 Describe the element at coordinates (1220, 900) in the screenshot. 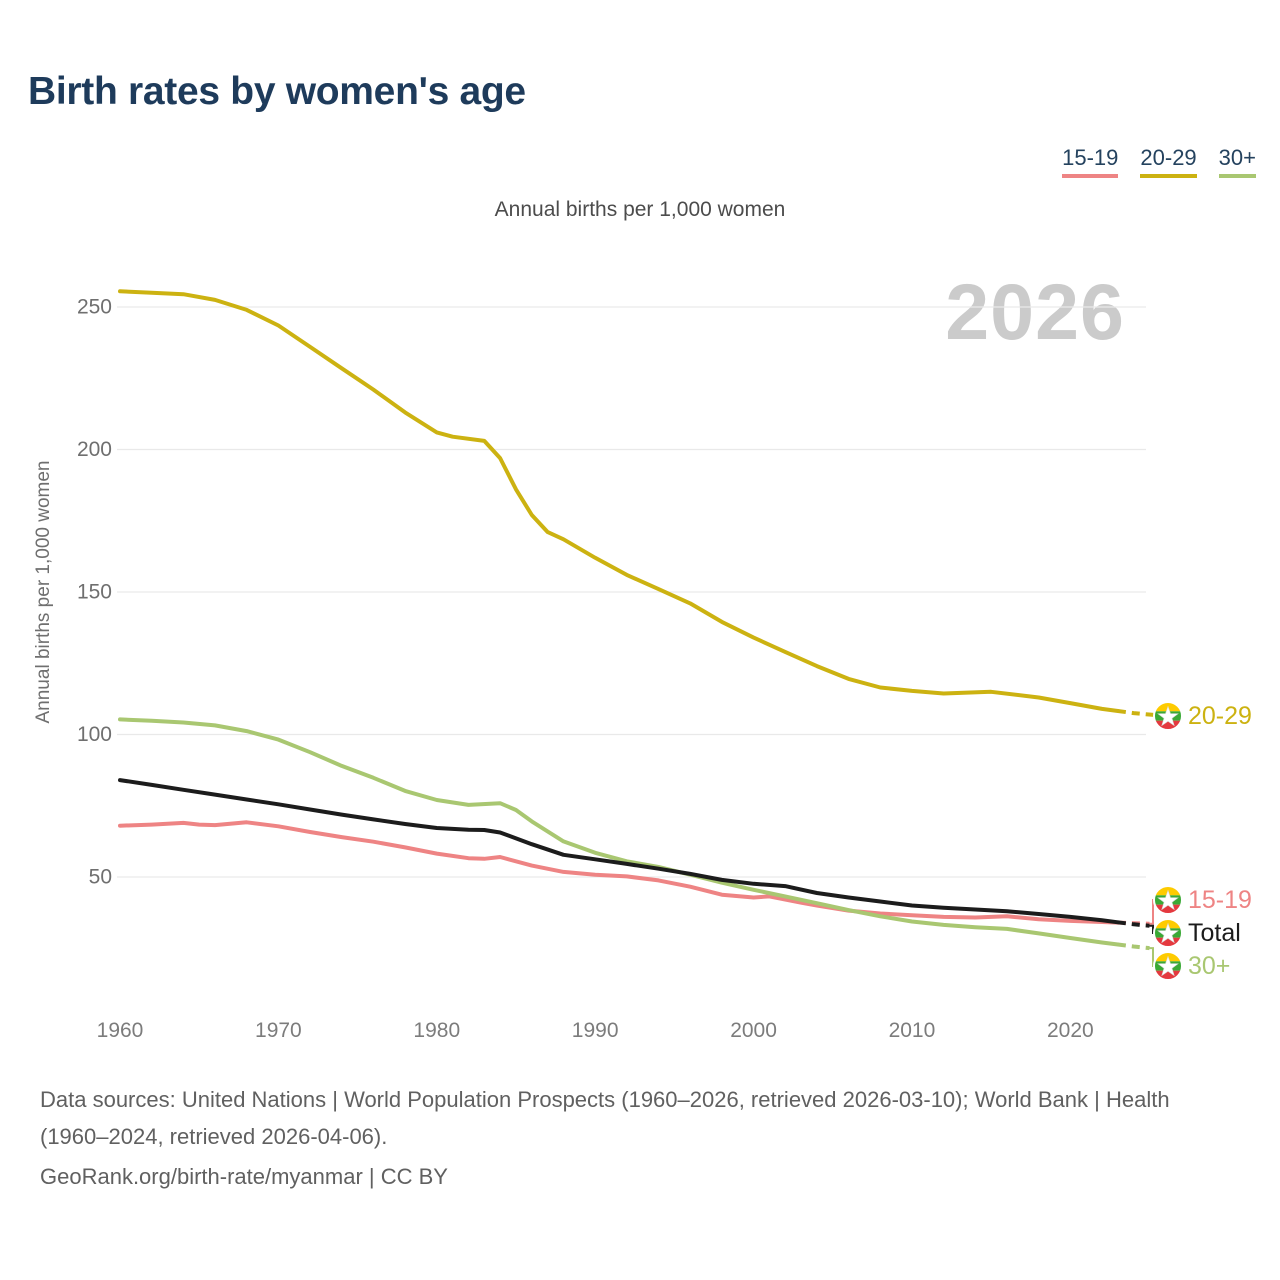

I see `series-end-label-15-19: 15-19` at that location.